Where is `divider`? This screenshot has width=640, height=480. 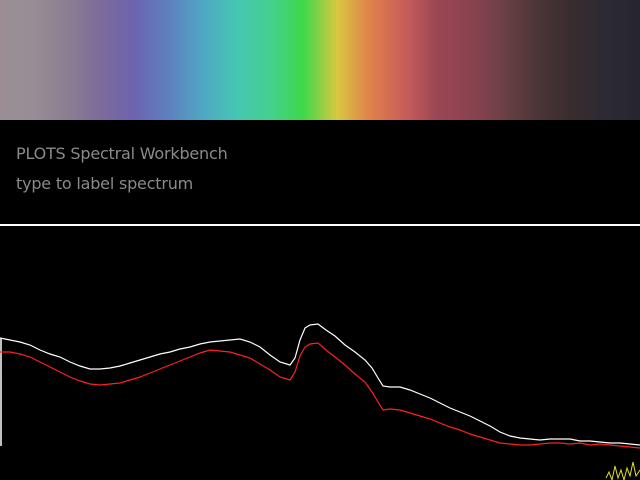 divider is located at coordinates (320, 225).